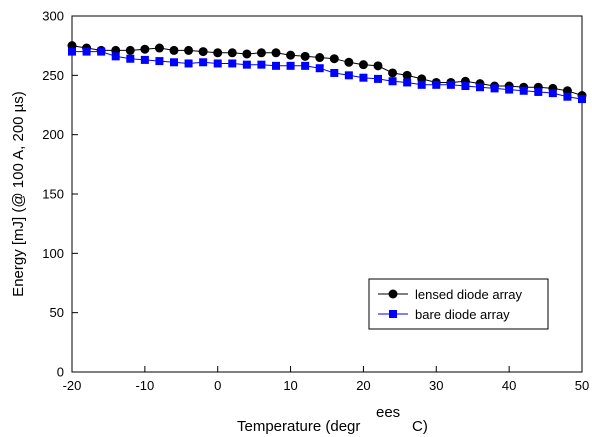 The width and height of the screenshot is (592, 437). I want to click on legend-marker-bare, so click(393, 314).